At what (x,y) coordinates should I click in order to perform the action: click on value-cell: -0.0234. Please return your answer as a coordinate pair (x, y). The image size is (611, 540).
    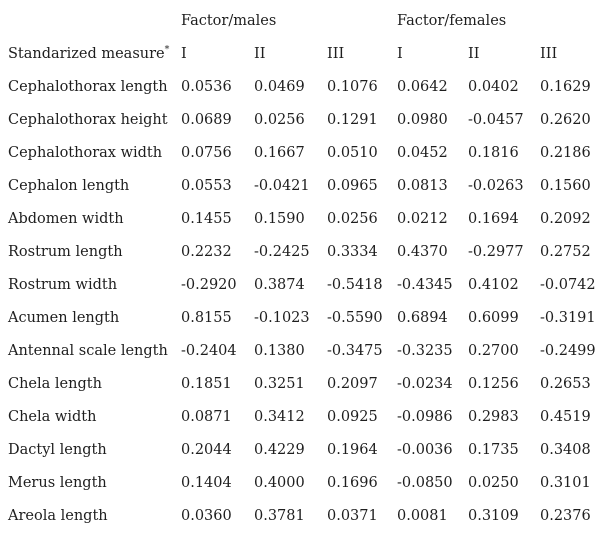
    Looking at the image, I should click on (425, 383).